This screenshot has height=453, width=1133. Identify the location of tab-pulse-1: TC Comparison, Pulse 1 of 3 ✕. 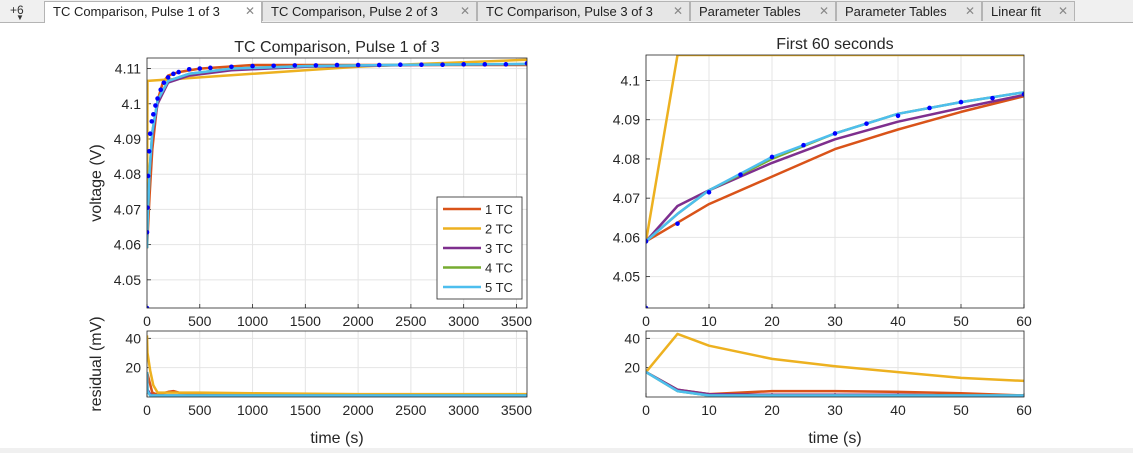
(153, 12).